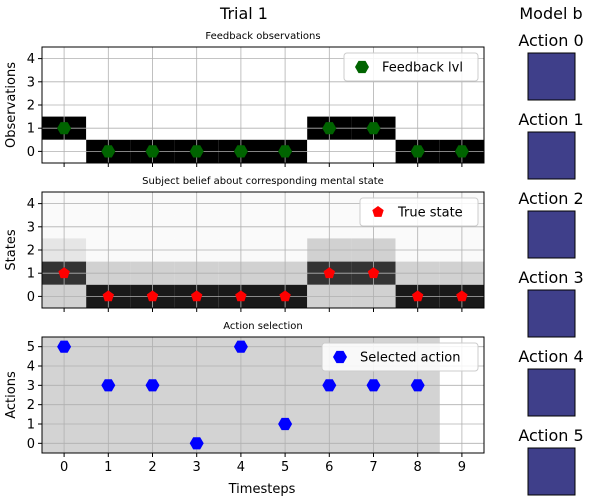 Image resolution: width=600 pixels, height=500 pixels. What do you see at coordinates (422, 68) in the screenshot?
I see `legend-label: Feedback lvl` at bounding box center [422, 68].